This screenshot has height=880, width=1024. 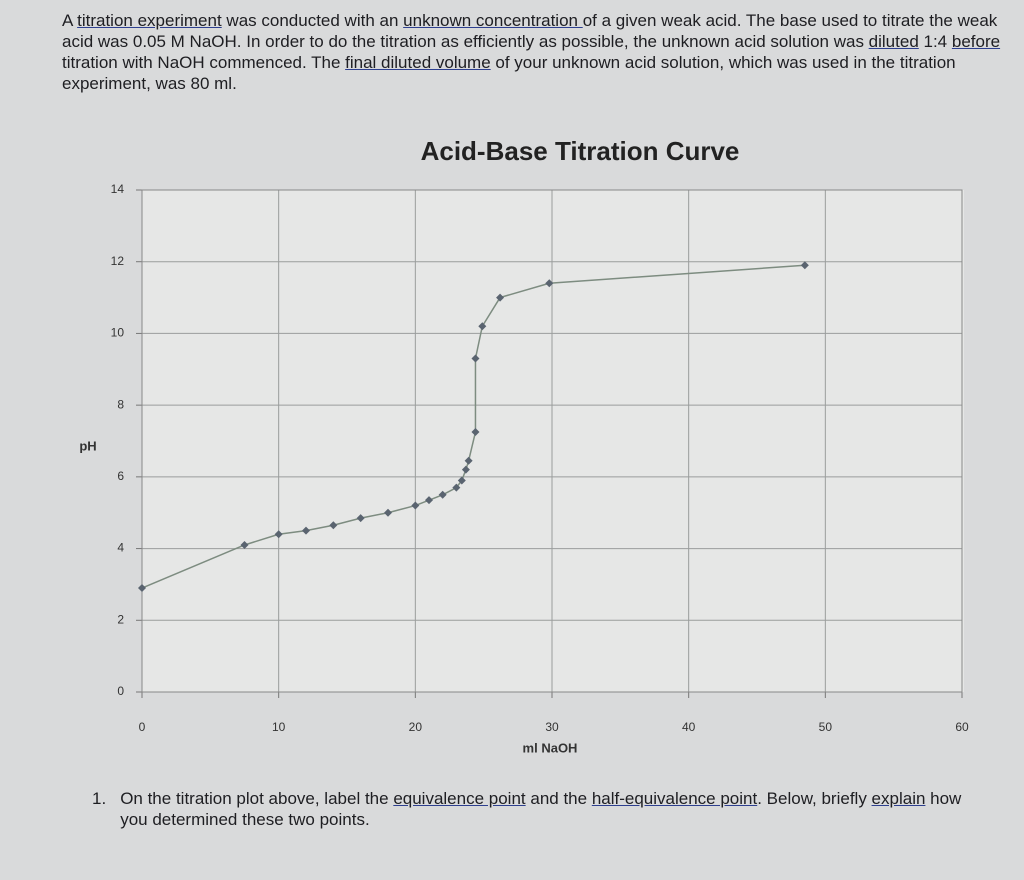 I want to click on y-tick-label: 2, so click(x=120, y=619).